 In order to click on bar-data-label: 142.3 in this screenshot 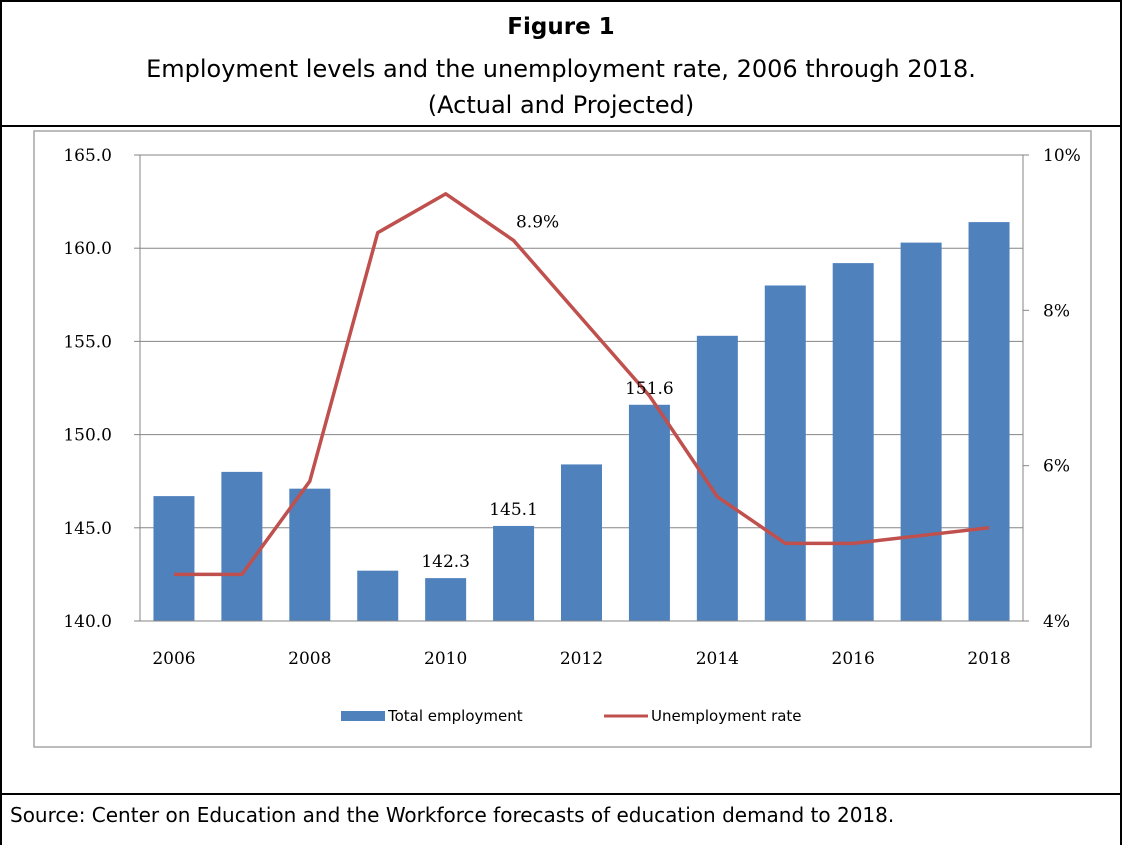, I will do `click(445, 562)`.